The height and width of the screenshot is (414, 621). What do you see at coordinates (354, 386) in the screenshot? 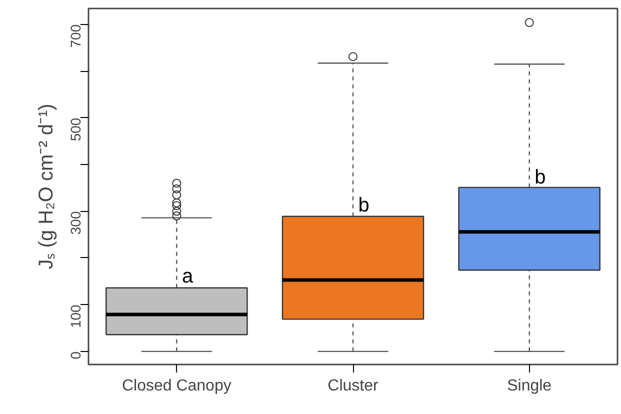
I see `x-tick-label: Cluster` at bounding box center [354, 386].